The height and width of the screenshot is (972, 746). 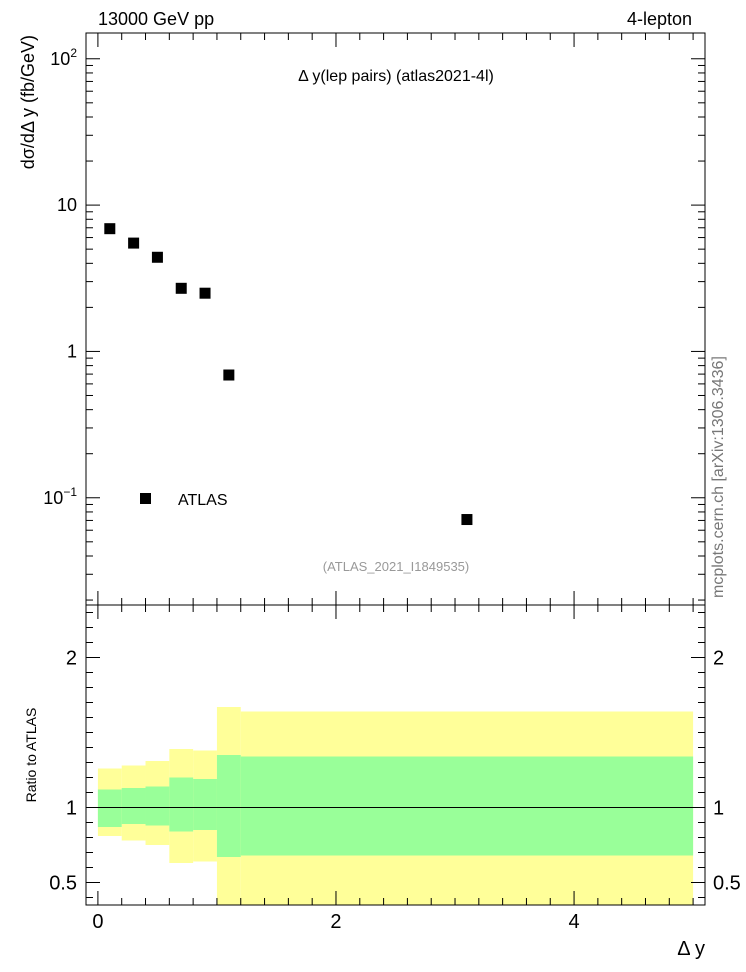 What do you see at coordinates (67, 205) in the screenshot?
I see `y-tick-label: 10` at bounding box center [67, 205].